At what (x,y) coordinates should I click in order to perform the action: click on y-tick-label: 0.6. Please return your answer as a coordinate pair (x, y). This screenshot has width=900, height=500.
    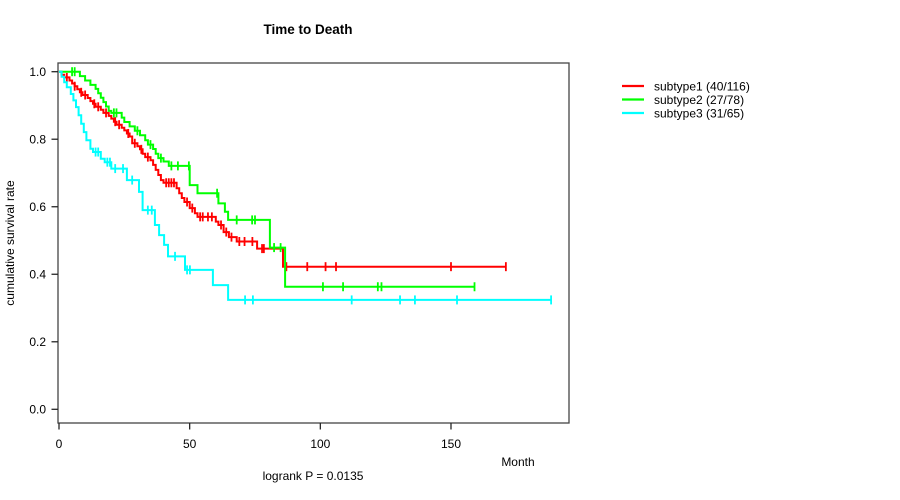
    Looking at the image, I should click on (37, 207).